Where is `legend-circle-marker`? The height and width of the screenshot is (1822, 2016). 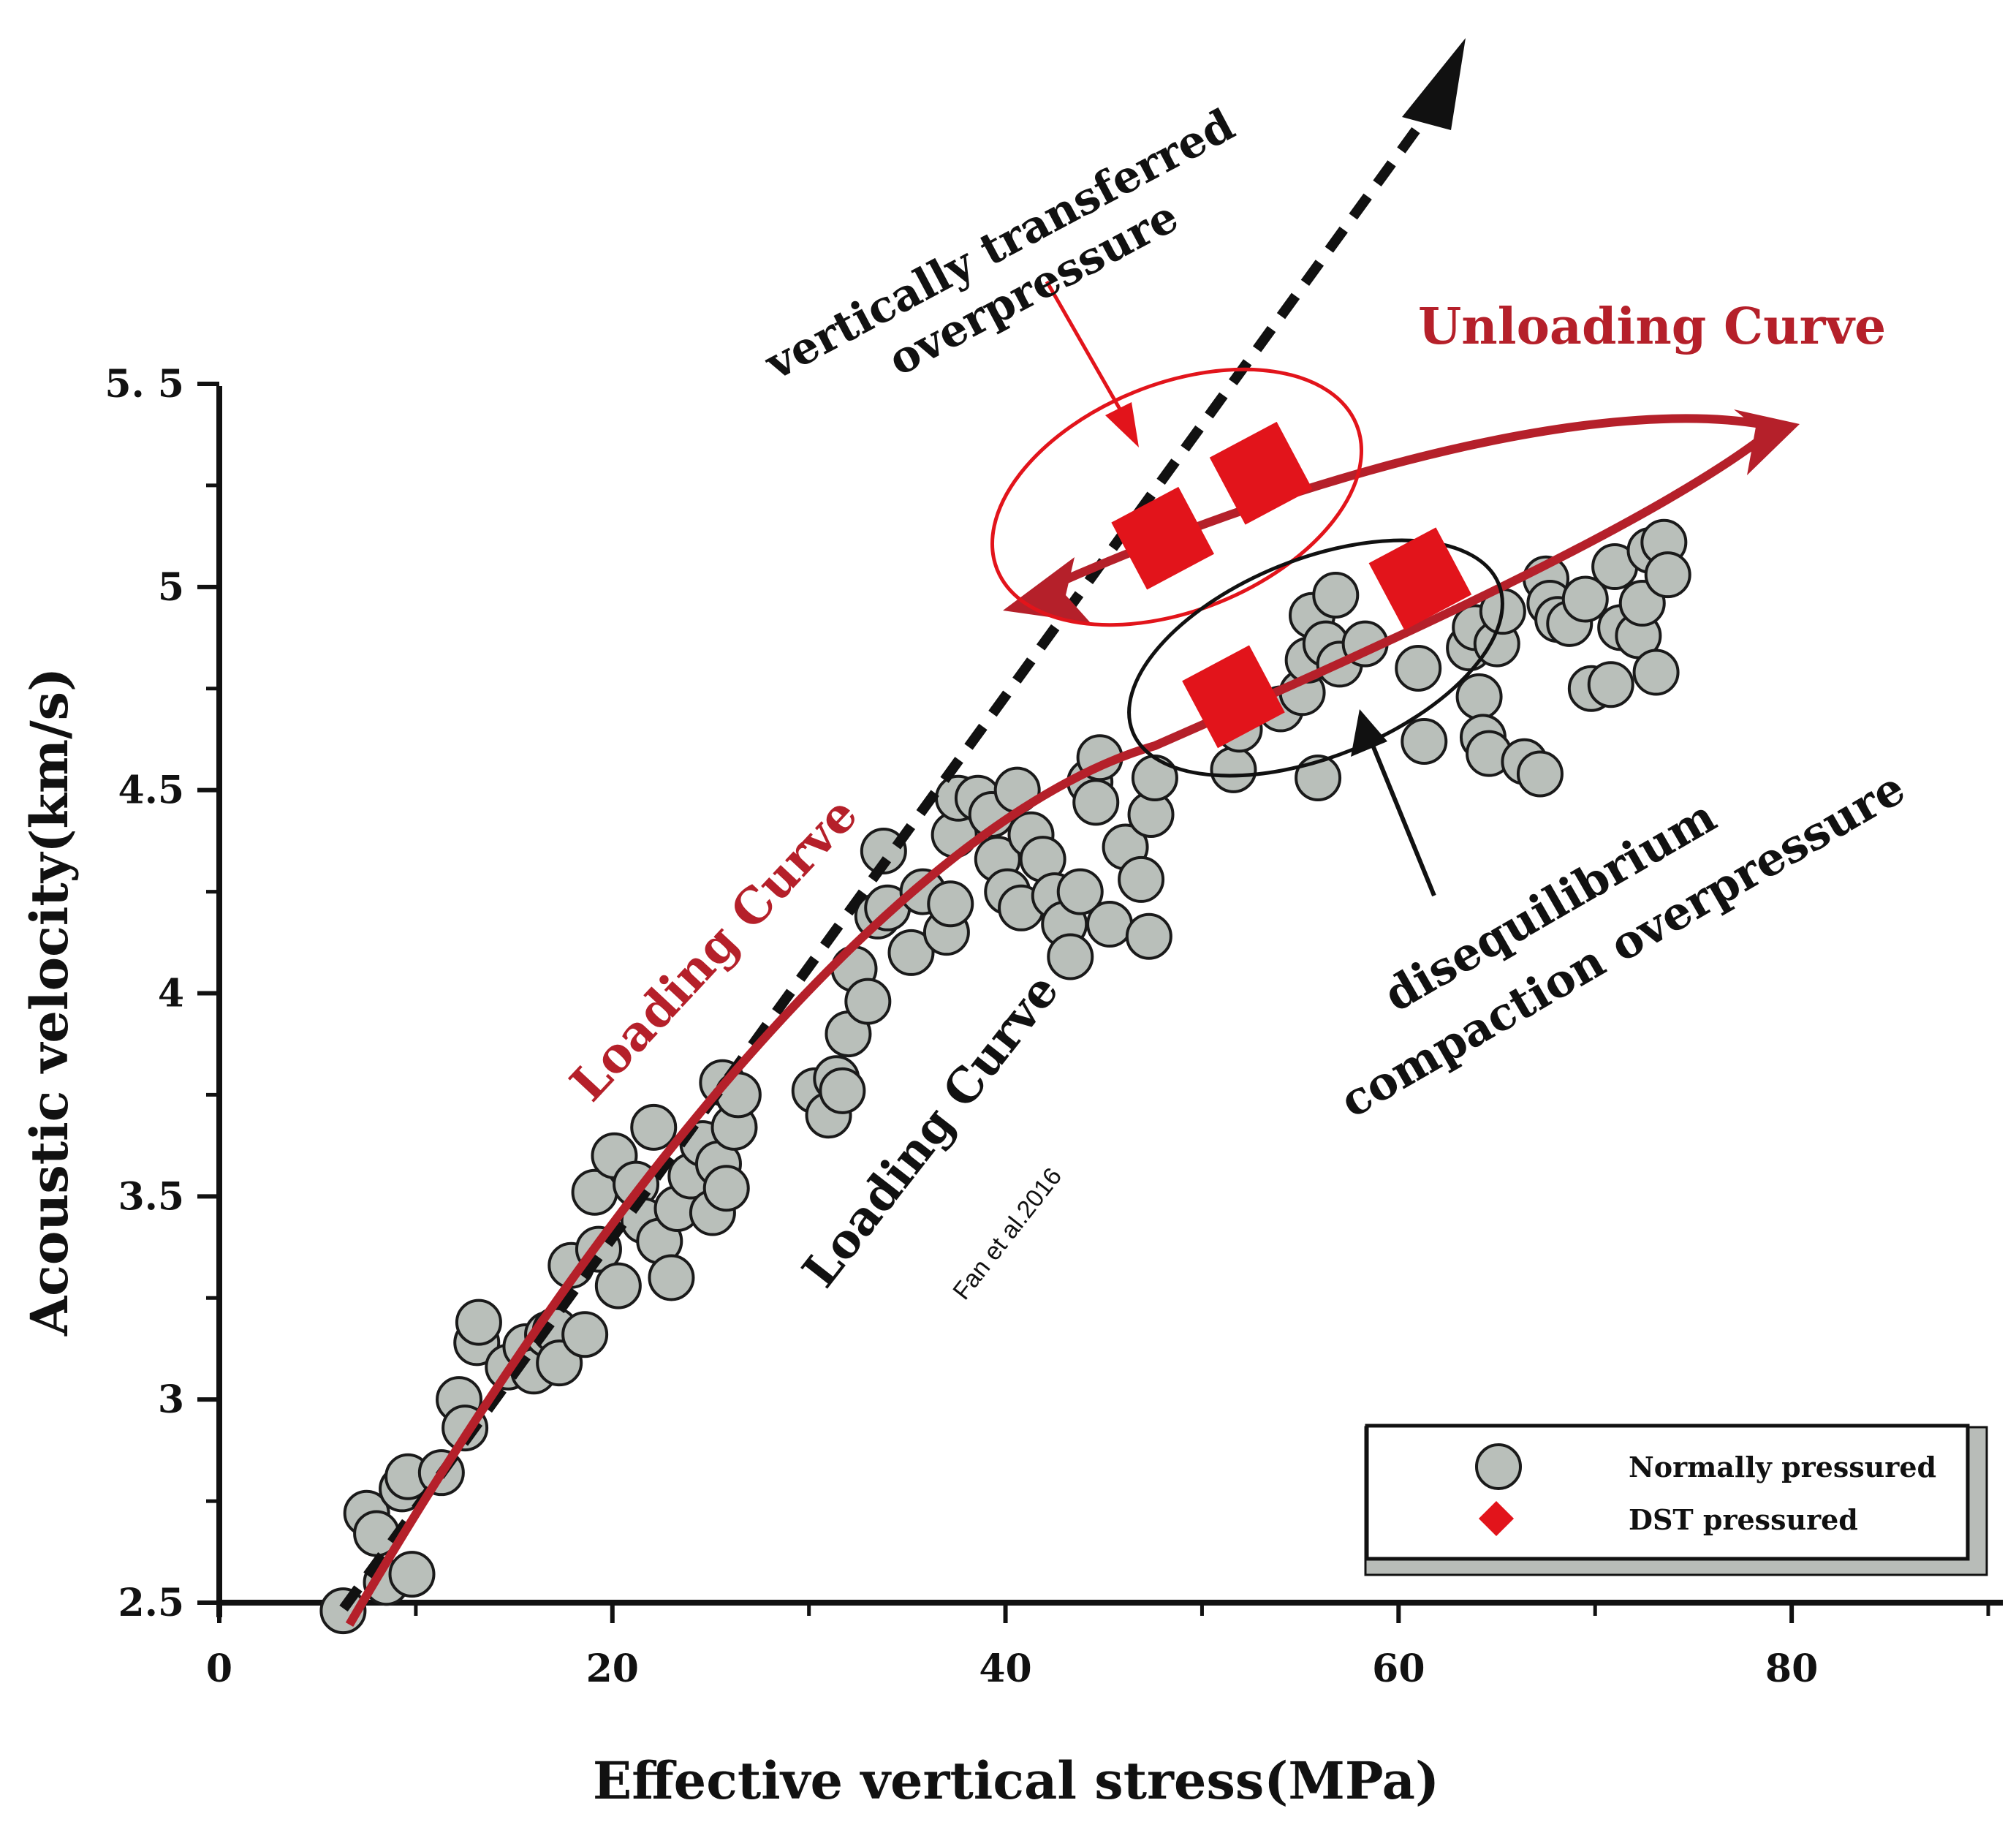
legend-circle-marker is located at coordinates (1498, 1466).